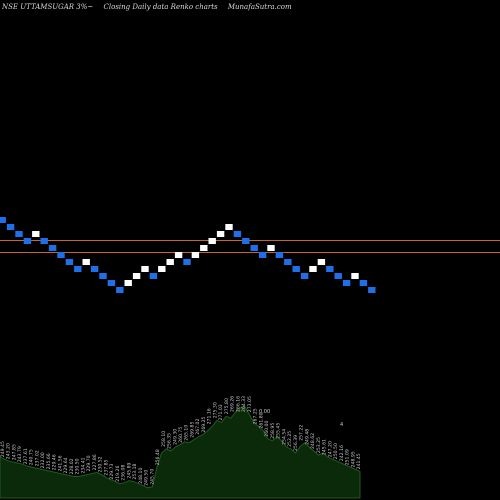 This screenshot has height=500, width=500. I want to click on volume-label: 253.18, so click(135, 471).